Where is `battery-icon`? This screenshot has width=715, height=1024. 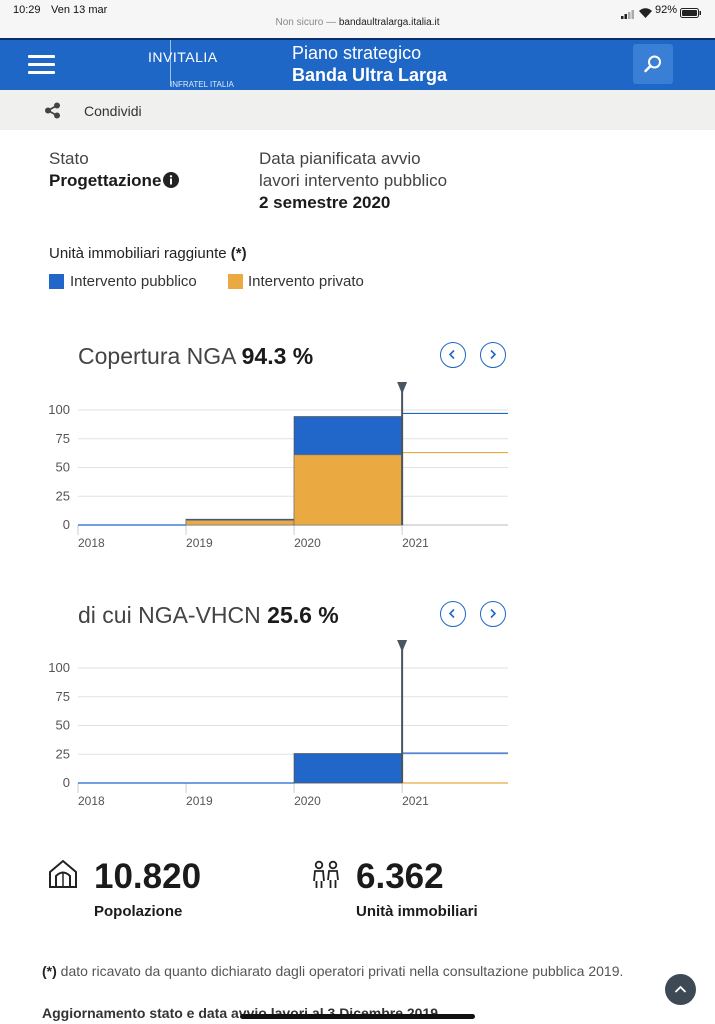
battery-icon is located at coordinates (691, 14).